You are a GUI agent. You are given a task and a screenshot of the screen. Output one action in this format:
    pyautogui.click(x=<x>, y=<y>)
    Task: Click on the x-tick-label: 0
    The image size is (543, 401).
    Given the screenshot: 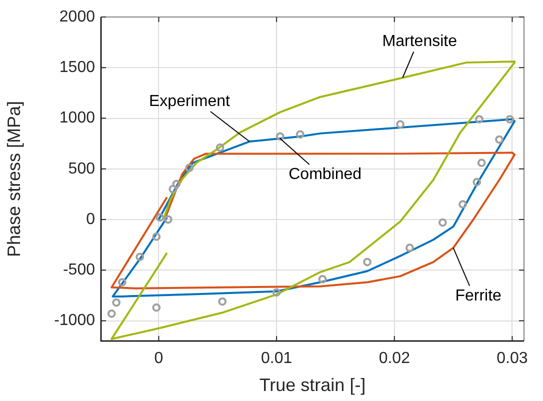 What is the action you would take?
    pyautogui.click(x=159, y=359)
    